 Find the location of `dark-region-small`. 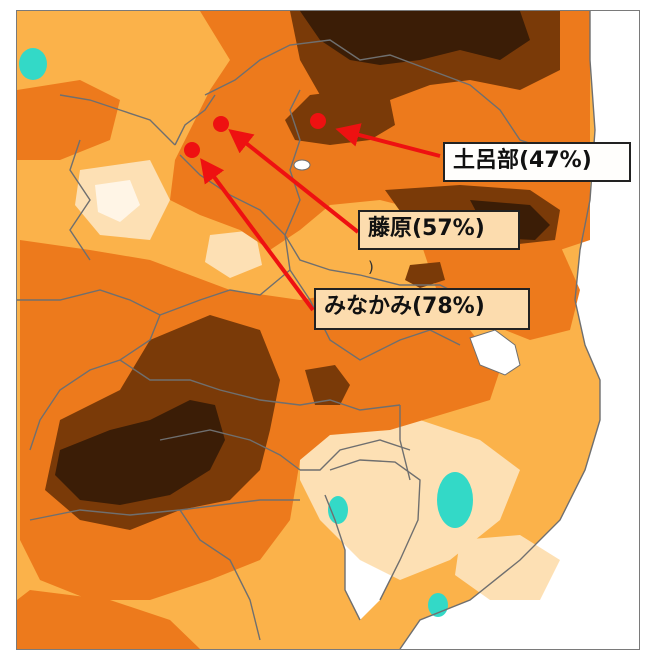

dark-region-small is located at coordinates (327, 385).